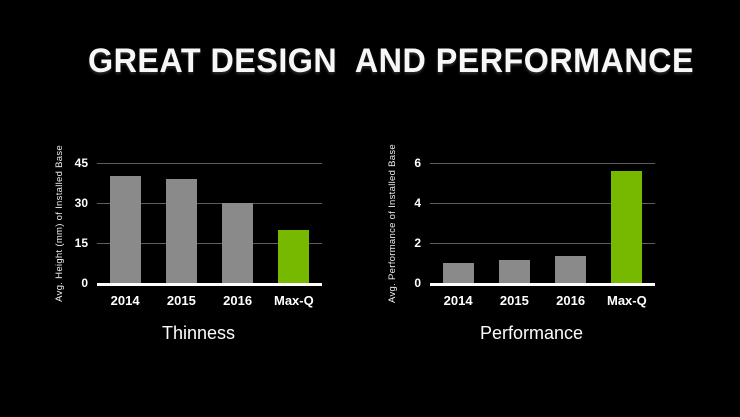  Describe the element at coordinates (531, 333) in the screenshot. I see `chart-title: Performance` at that location.